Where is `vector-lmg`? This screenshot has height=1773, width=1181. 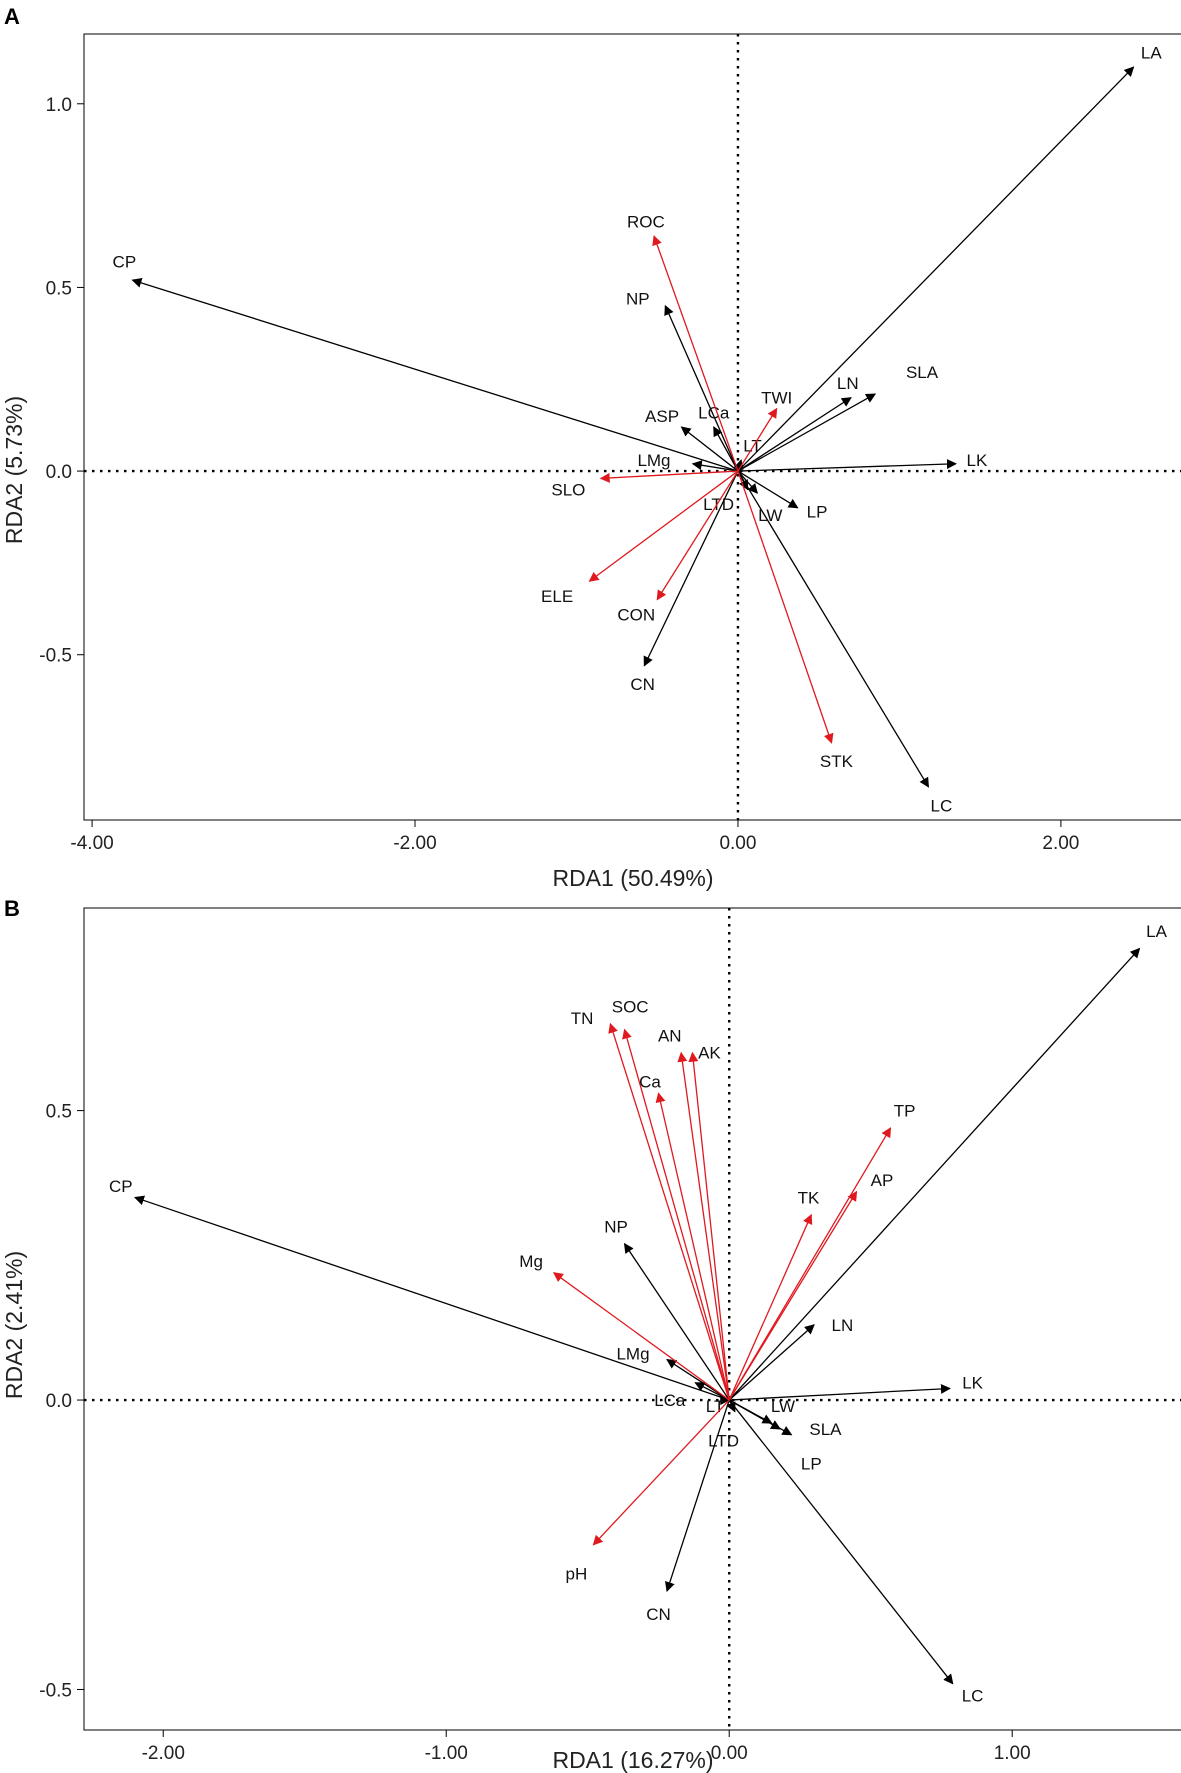 vector-lmg is located at coordinates (715, 466).